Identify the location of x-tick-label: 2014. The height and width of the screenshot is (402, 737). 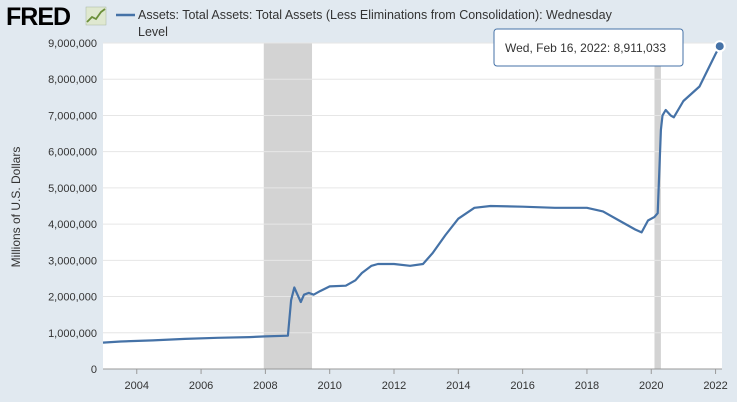
(458, 386).